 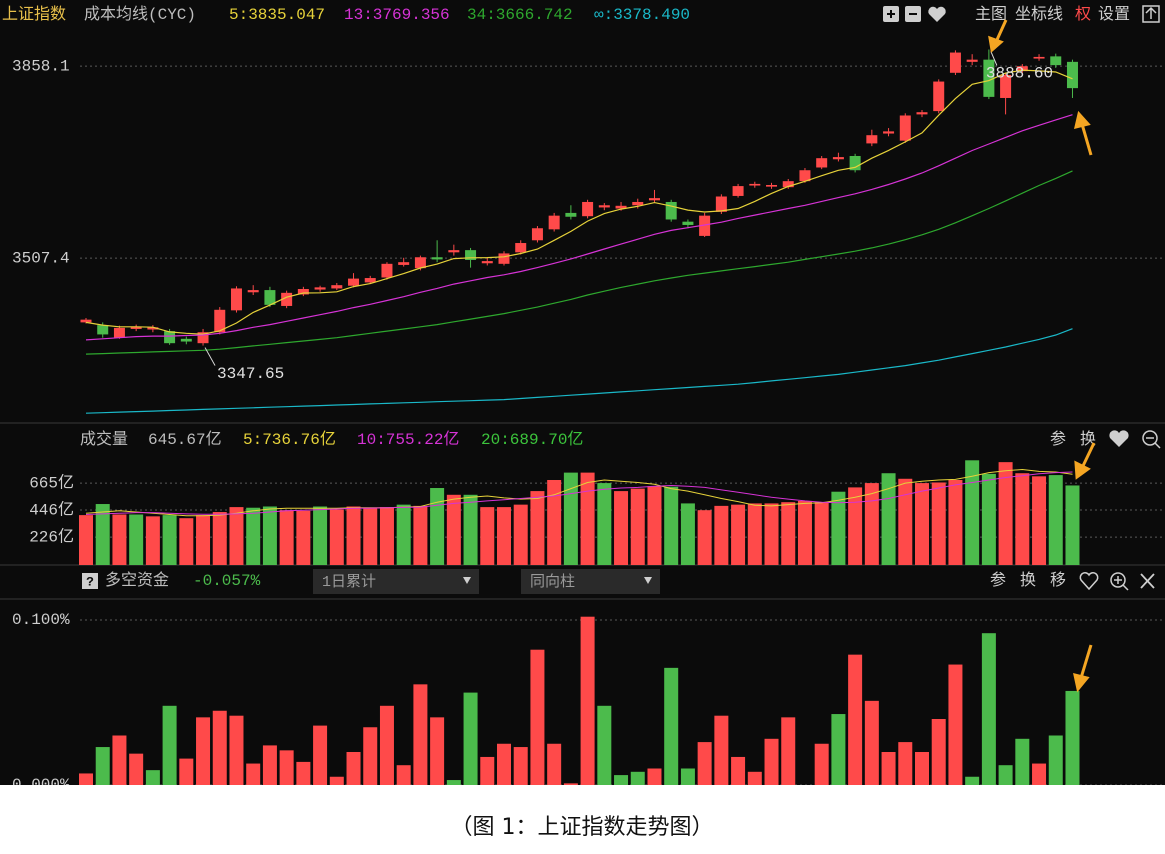 What do you see at coordinates (532, 439) in the screenshot?
I see `legend-entry: 20:689.70亿` at bounding box center [532, 439].